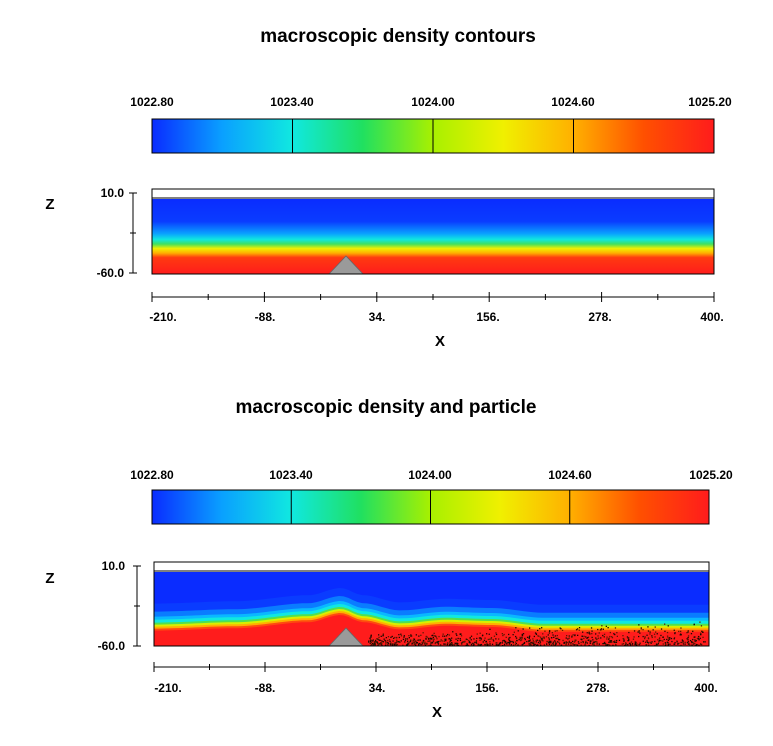 The image size is (773, 746). Describe the element at coordinates (431, 566) in the screenshot. I see `plot-frame` at that location.